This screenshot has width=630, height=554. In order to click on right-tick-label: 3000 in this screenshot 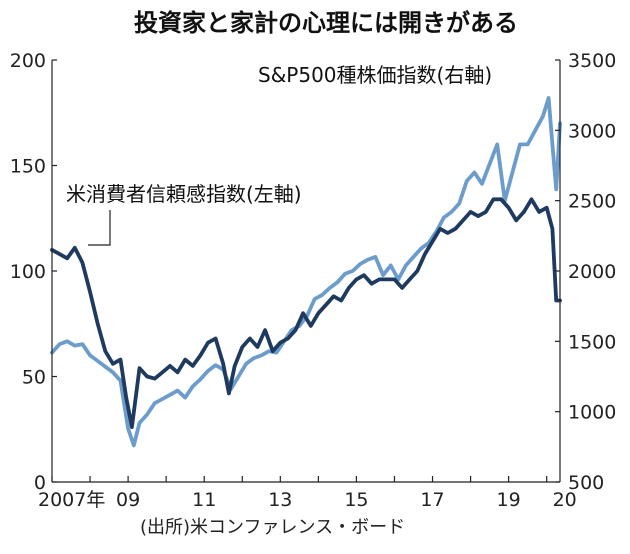, I will do `click(592, 131)`.